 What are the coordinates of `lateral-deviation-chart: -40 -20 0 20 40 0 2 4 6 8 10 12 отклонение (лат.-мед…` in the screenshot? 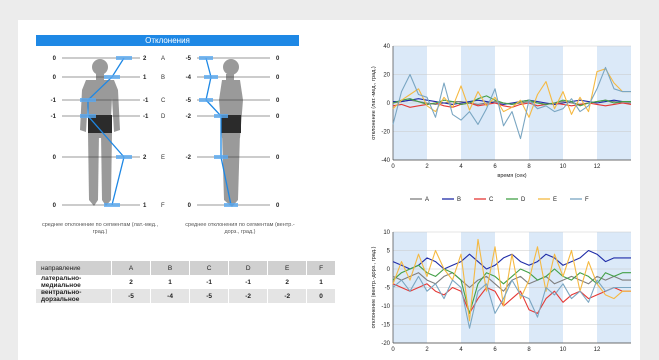 It's located at (501, 111).